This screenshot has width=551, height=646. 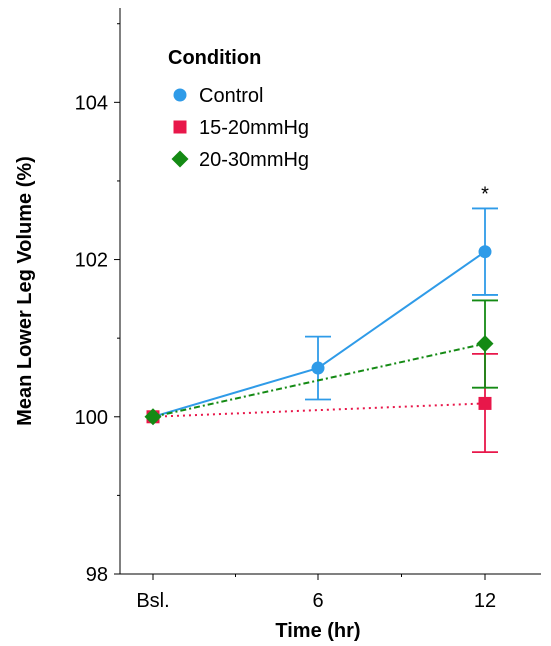 I want to click on legend-label: 15-20mmHg, so click(x=254, y=128).